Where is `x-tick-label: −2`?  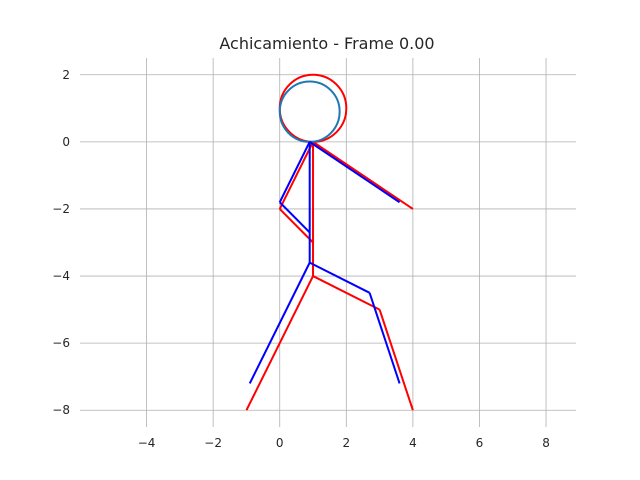
x-tick-label: −2 is located at coordinates (213, 443).